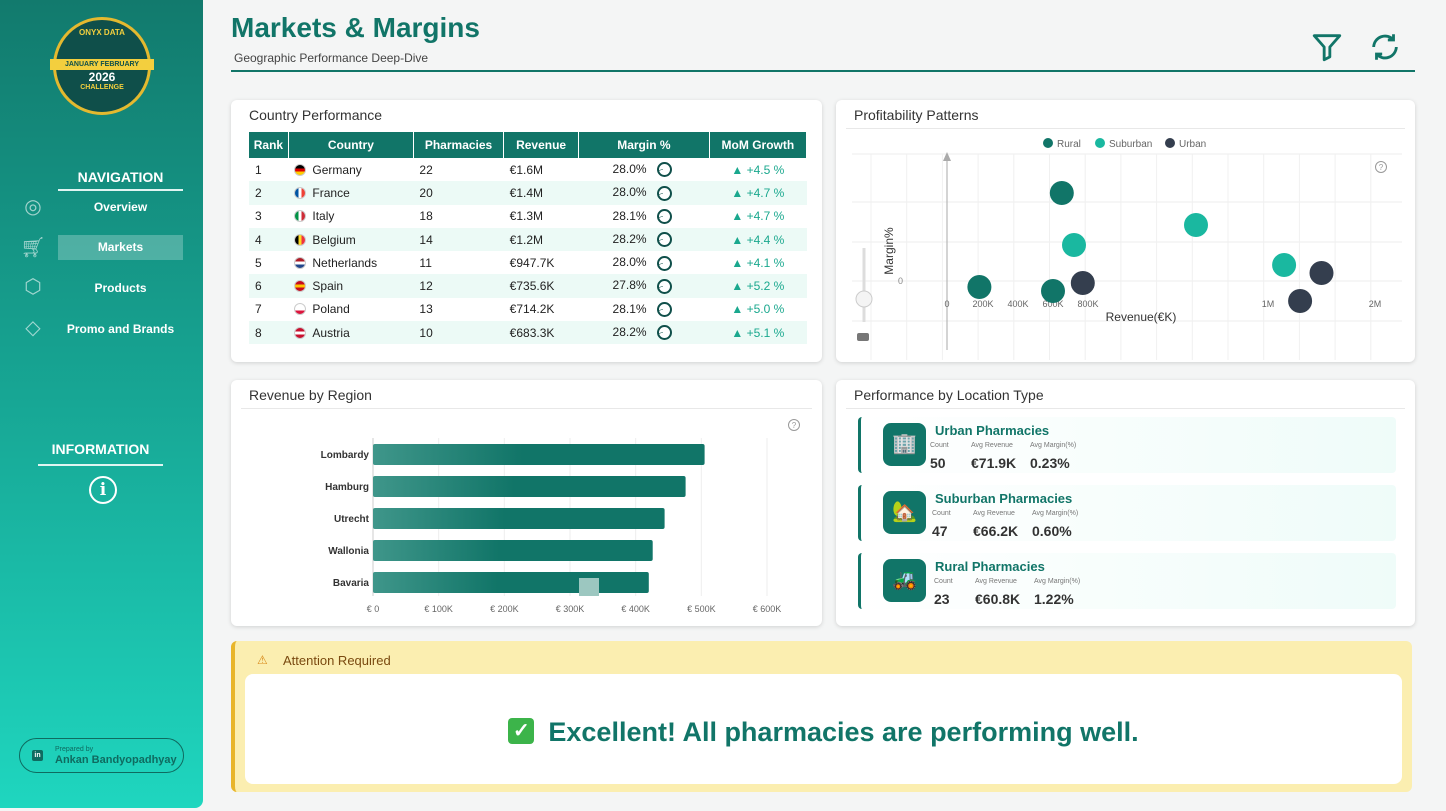 The width and height of the screenshot is (1446, 811). I want to click on tag-icon: ◇, so click(33, 328).